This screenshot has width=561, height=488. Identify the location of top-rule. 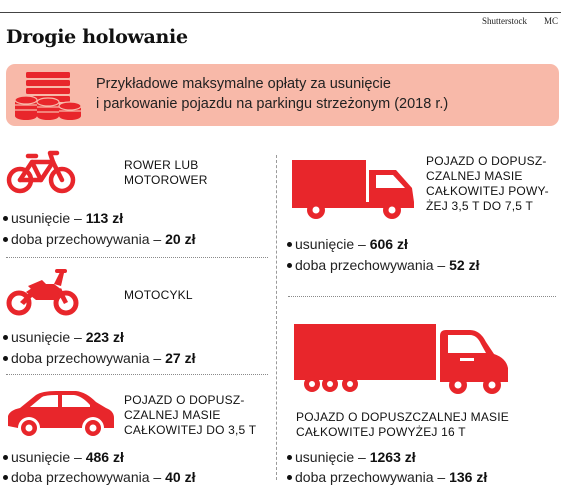
(280, 12).